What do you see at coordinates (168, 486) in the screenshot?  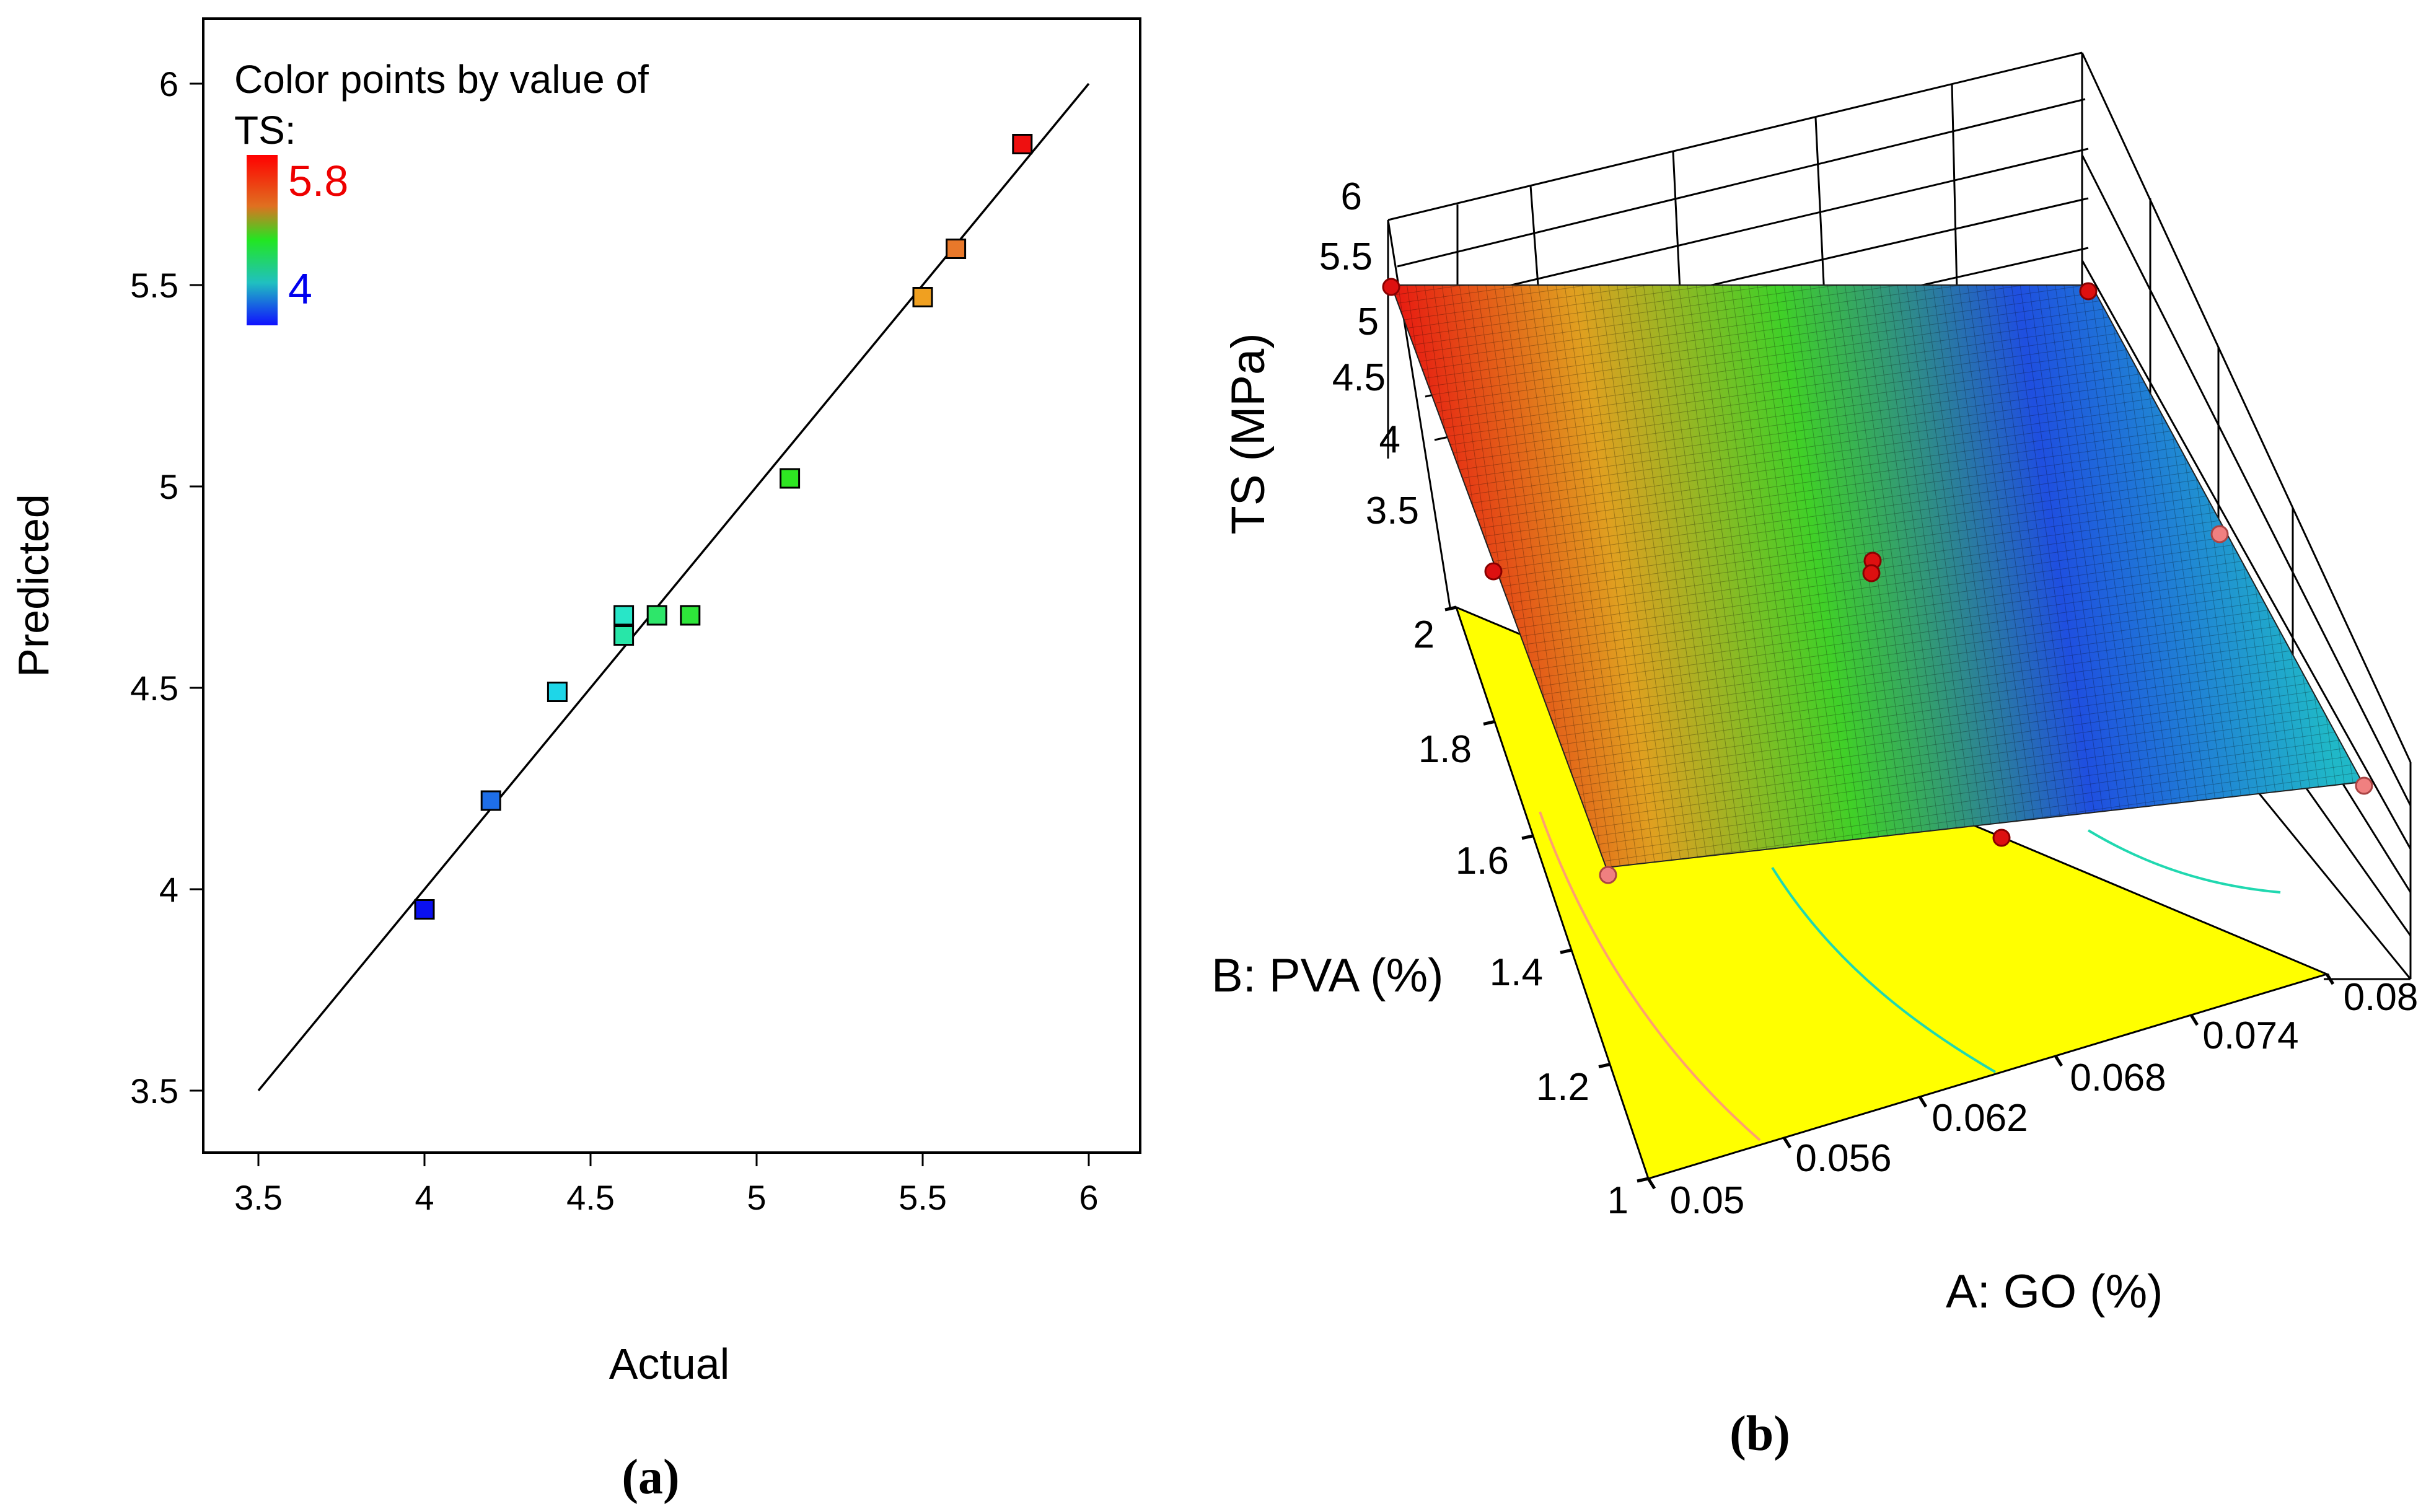 I see `y-tick-label: 5` at bounding box center [168, 486].